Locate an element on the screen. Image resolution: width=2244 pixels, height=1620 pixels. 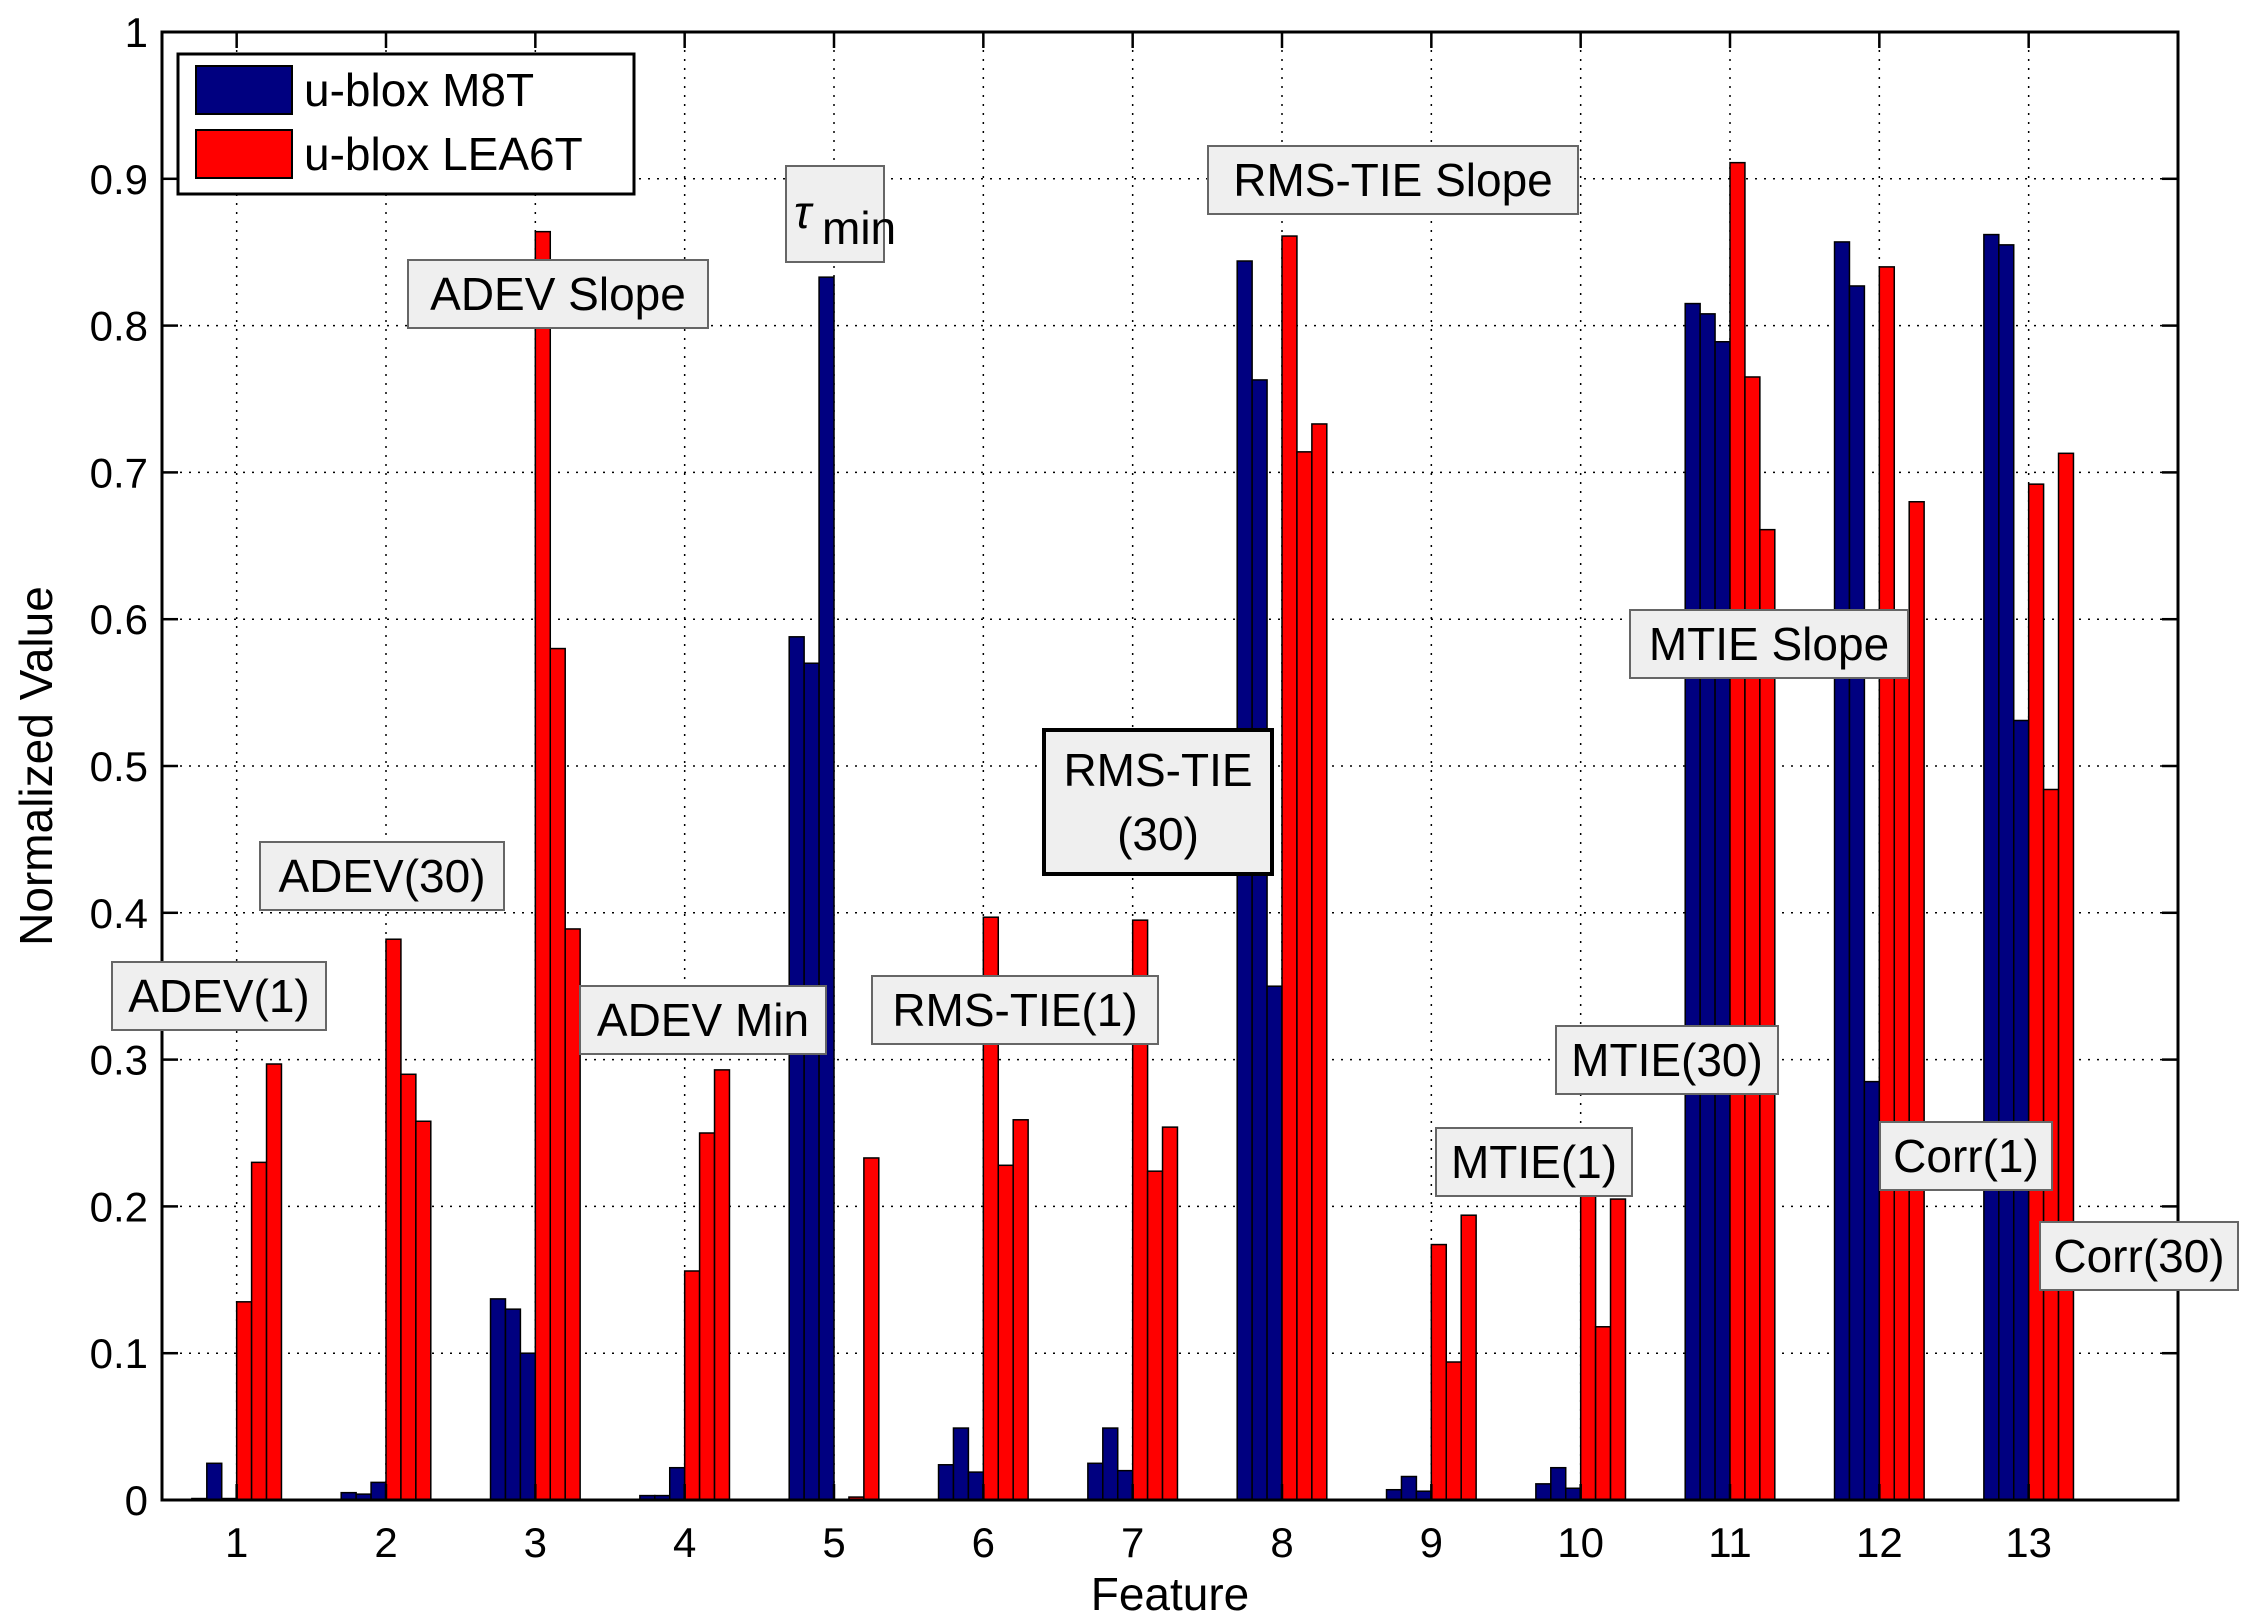
x-tick-label: 5 is located at coordinates (833, 1542).